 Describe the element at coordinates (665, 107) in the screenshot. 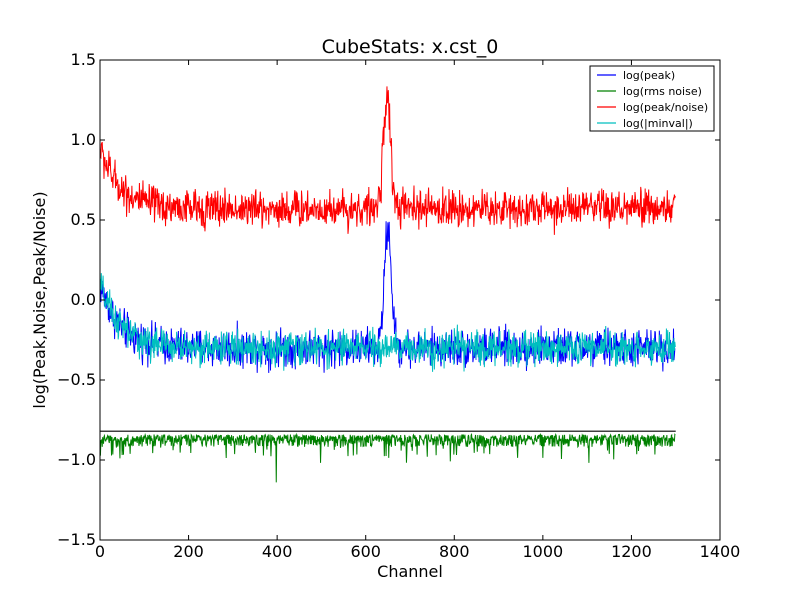

I see `legend-label: log(peak/noise)` at that location.